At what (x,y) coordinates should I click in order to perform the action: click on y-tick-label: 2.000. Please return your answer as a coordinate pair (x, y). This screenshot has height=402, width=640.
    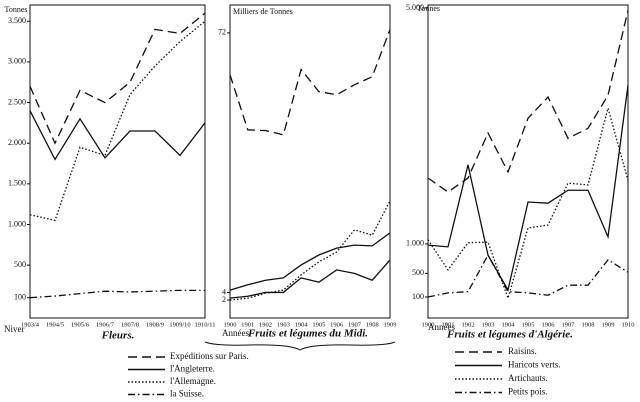
    Looking at the image, I should click on (17, 142).